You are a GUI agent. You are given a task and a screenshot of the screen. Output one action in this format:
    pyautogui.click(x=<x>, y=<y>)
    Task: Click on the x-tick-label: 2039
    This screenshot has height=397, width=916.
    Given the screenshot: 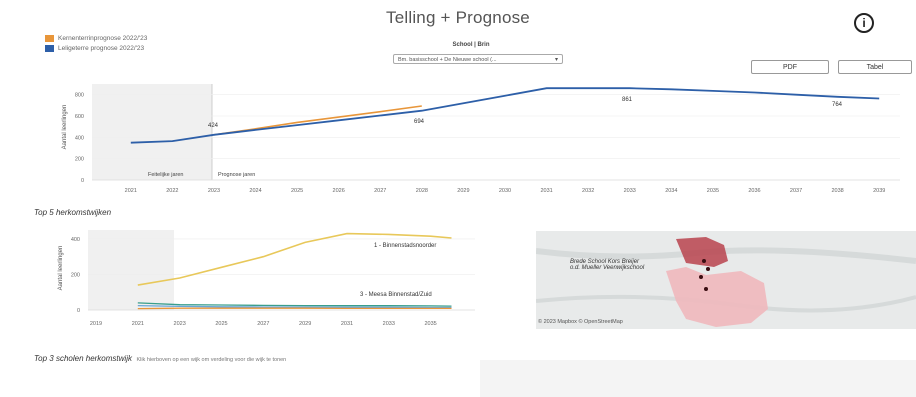 What is the action you would take?
    pyautogui.click(x=879, y=191)
    